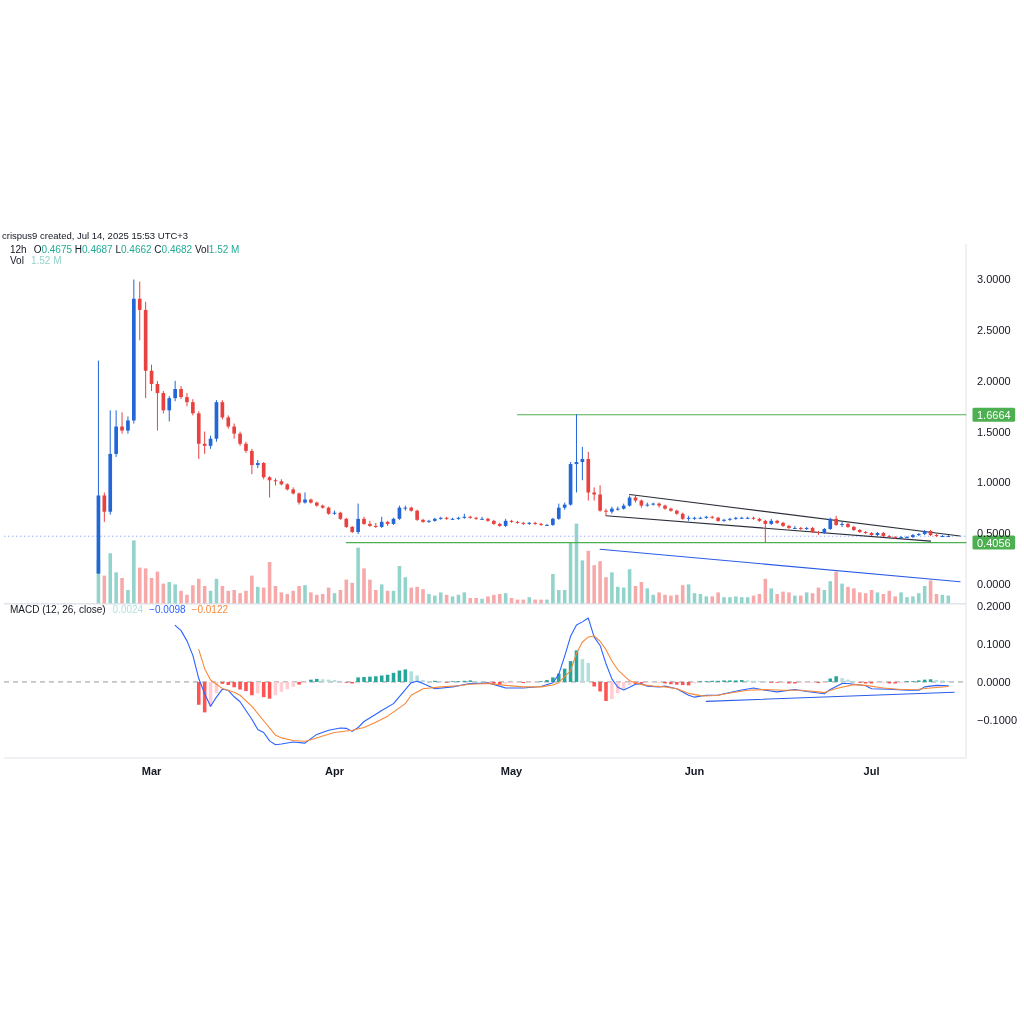  I want to click on y-tick-label: 0.2000, so click(994, 605).